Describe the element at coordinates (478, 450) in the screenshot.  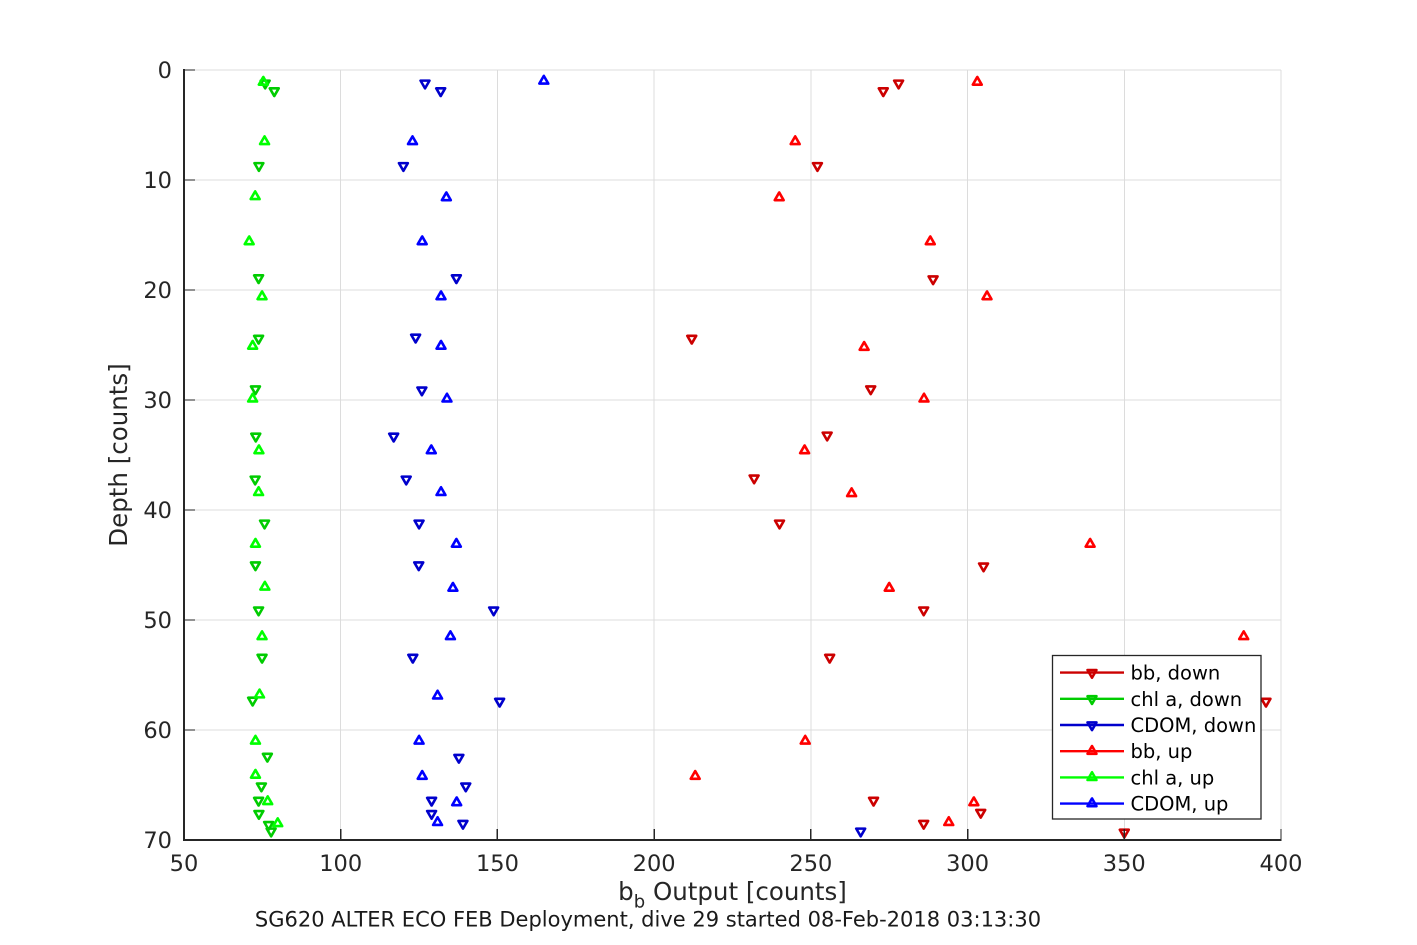
I see `series-cdom-up` at that location.